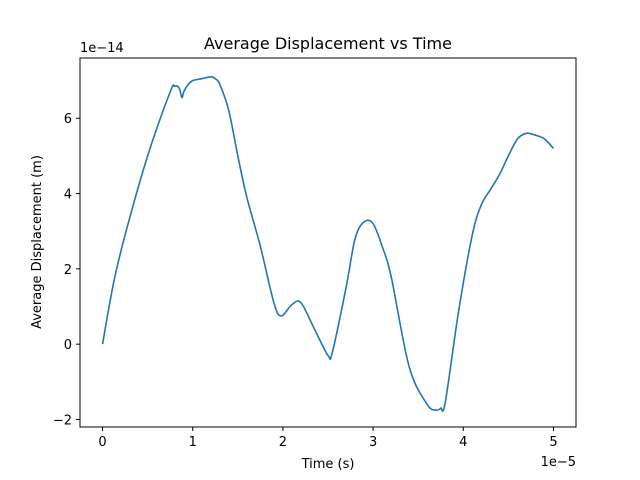 The image size is (640, 480). What do you see at coordinates (68, 195) in the screenshot?
I see `y-tick-label: 4` at bounding box center [68, 195].